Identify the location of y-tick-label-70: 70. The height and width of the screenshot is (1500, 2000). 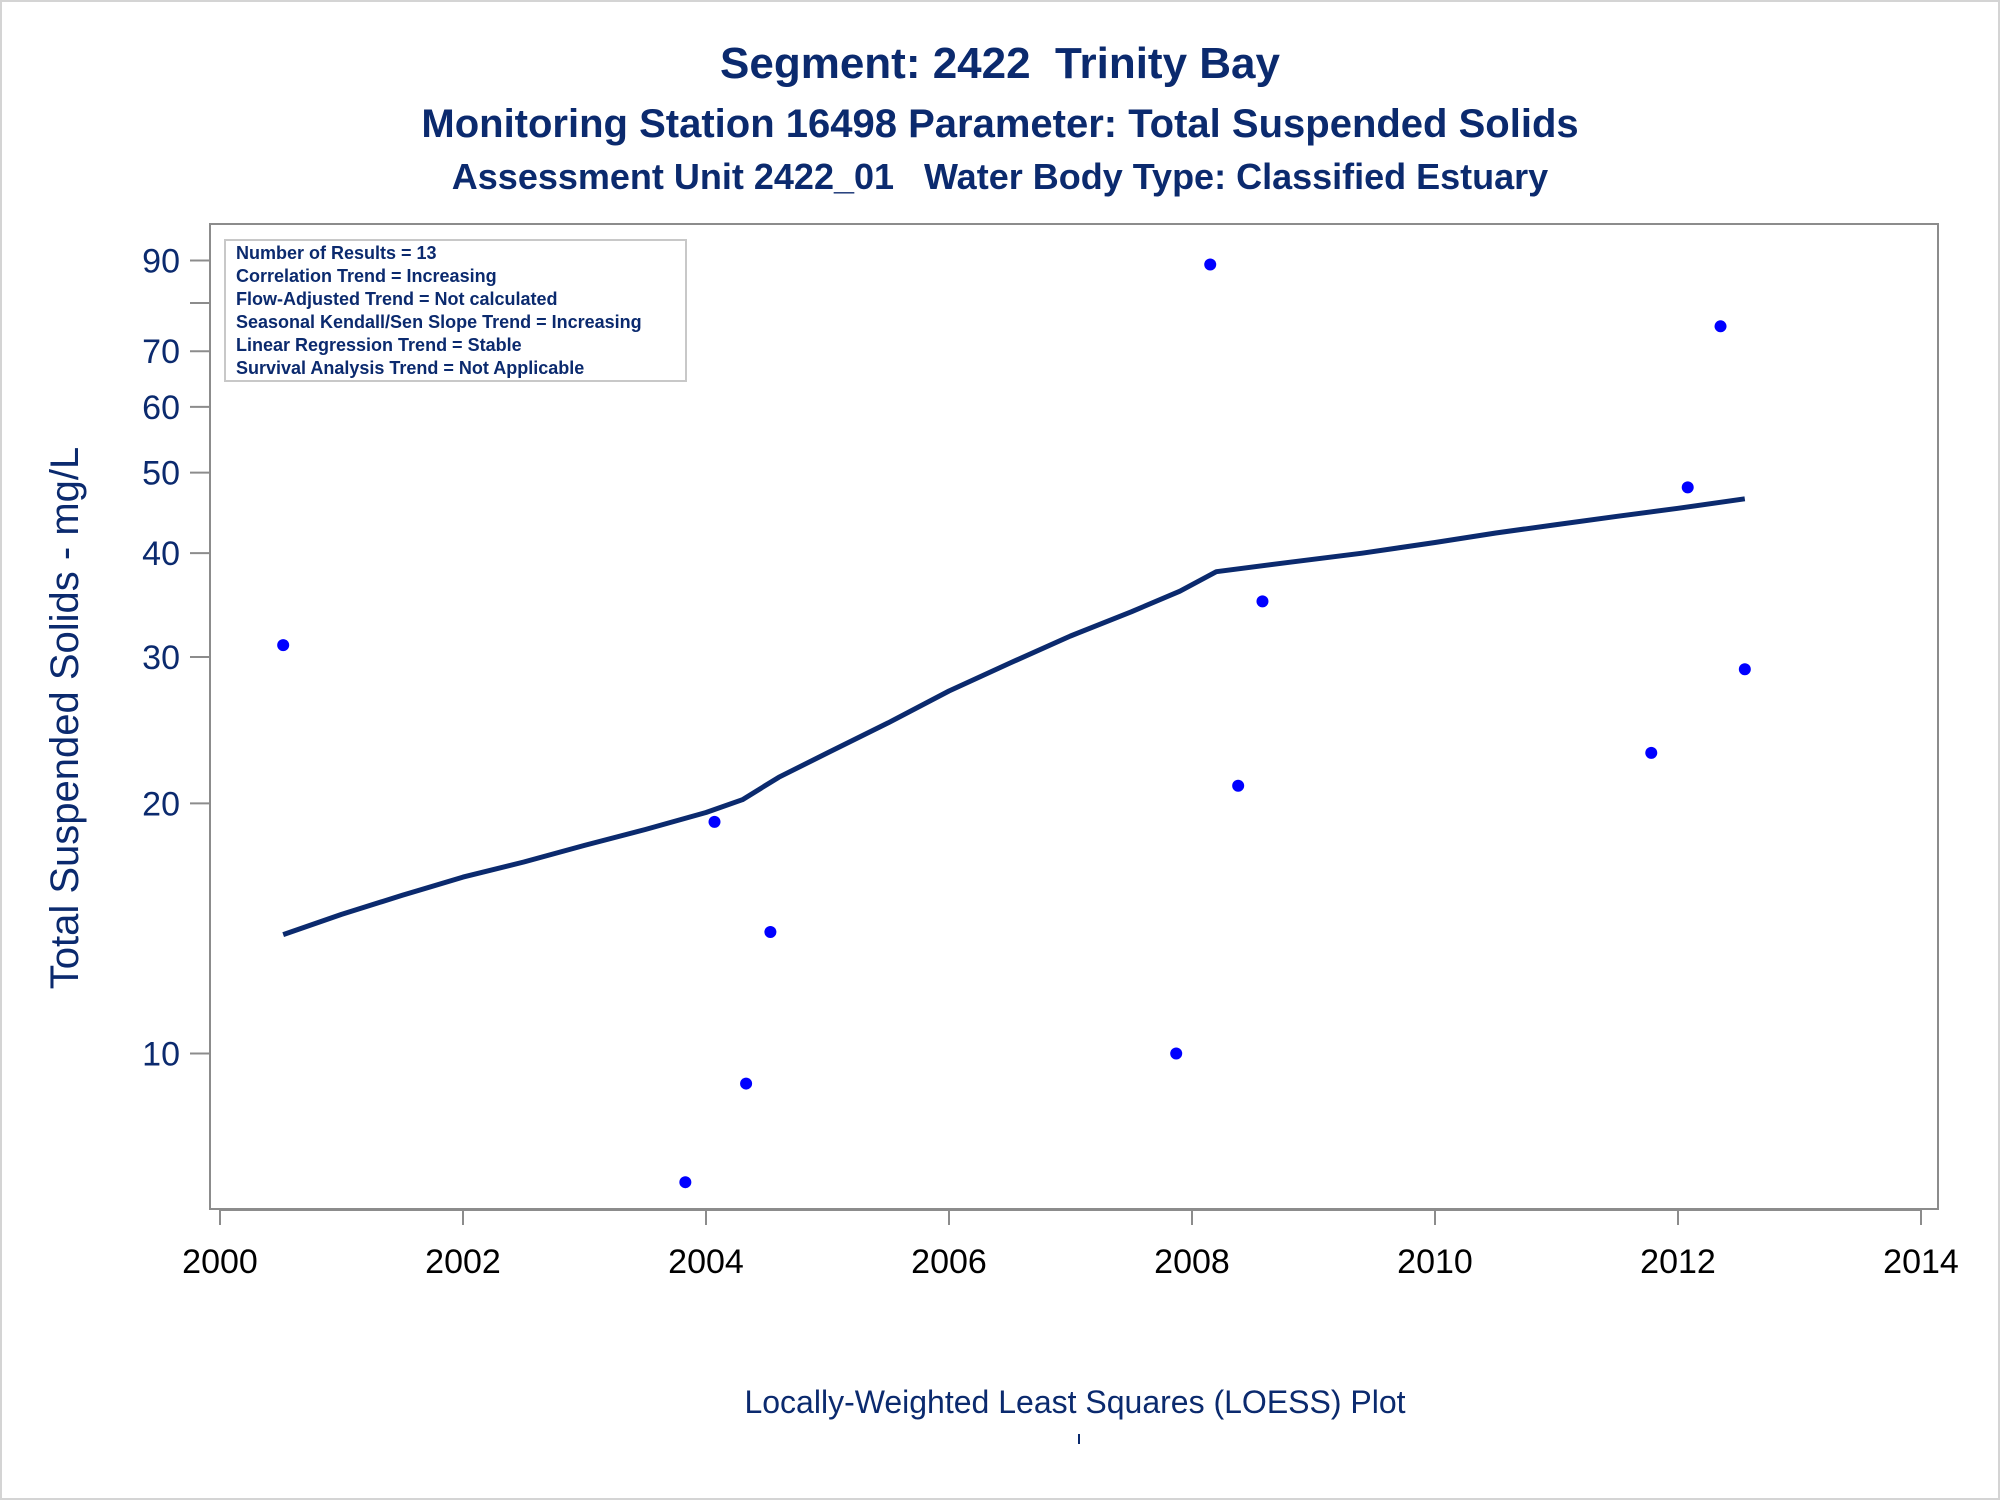
(161, 352).